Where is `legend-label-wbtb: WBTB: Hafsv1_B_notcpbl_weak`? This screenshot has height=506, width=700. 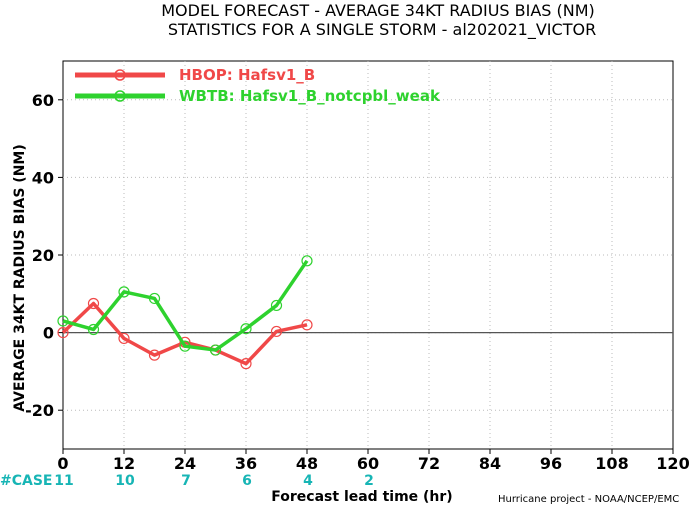
legend-label-wbtb: WBTB: Hafsv1_B_notcpbl_weak is located at coordinates (310, 96).